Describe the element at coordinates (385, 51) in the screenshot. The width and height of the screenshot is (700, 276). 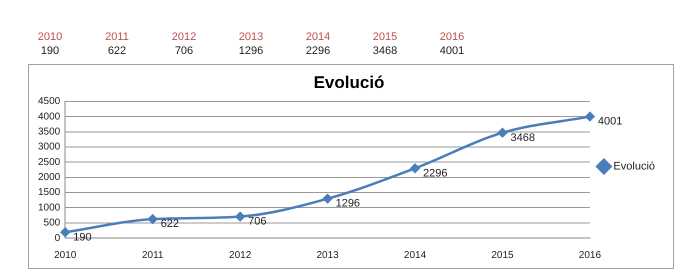
I see `text: 3468` at that location.